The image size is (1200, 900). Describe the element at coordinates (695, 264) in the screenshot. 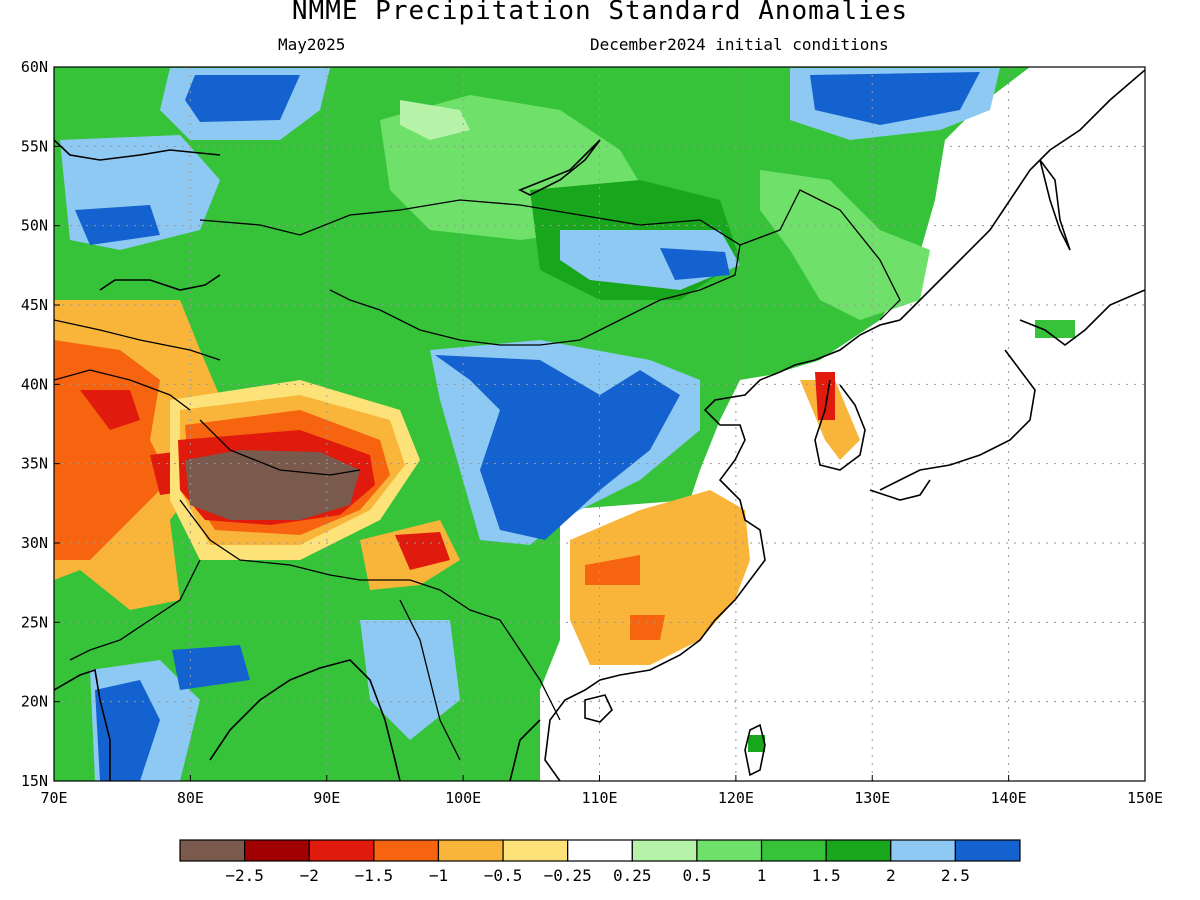

I see `very-wet-mongolia-core` at that location.